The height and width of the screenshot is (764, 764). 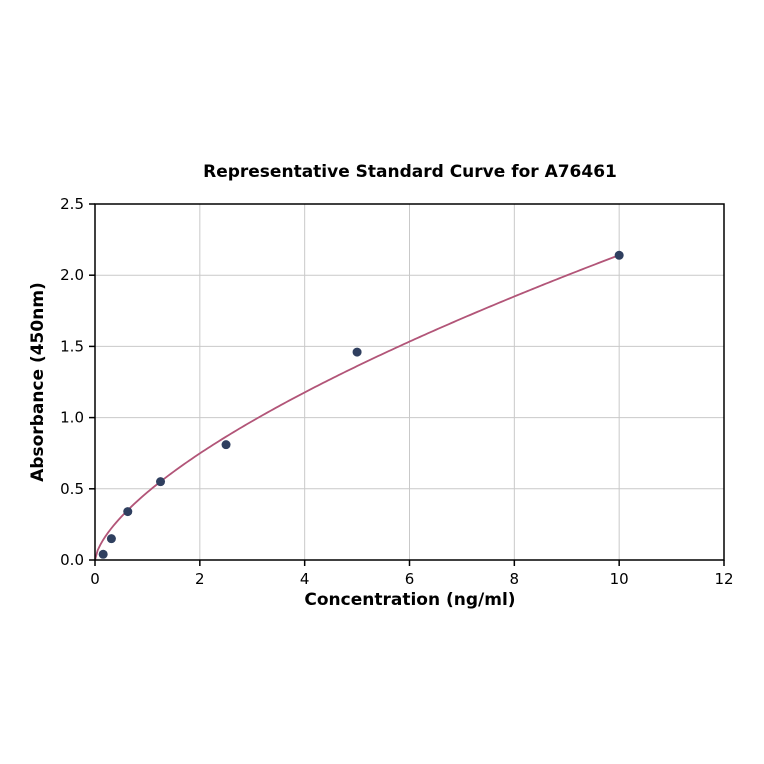 I want to click on x-tick-label: 6, so click(x=410, y=579).